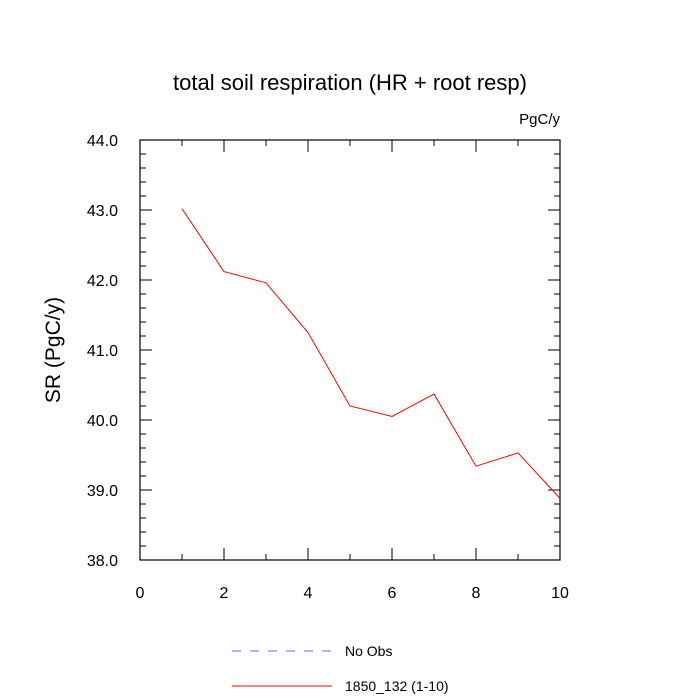 The height and width of the screenshot is (700, 700). I want to click on y-tick-label: 44.0, so click(102, 141).